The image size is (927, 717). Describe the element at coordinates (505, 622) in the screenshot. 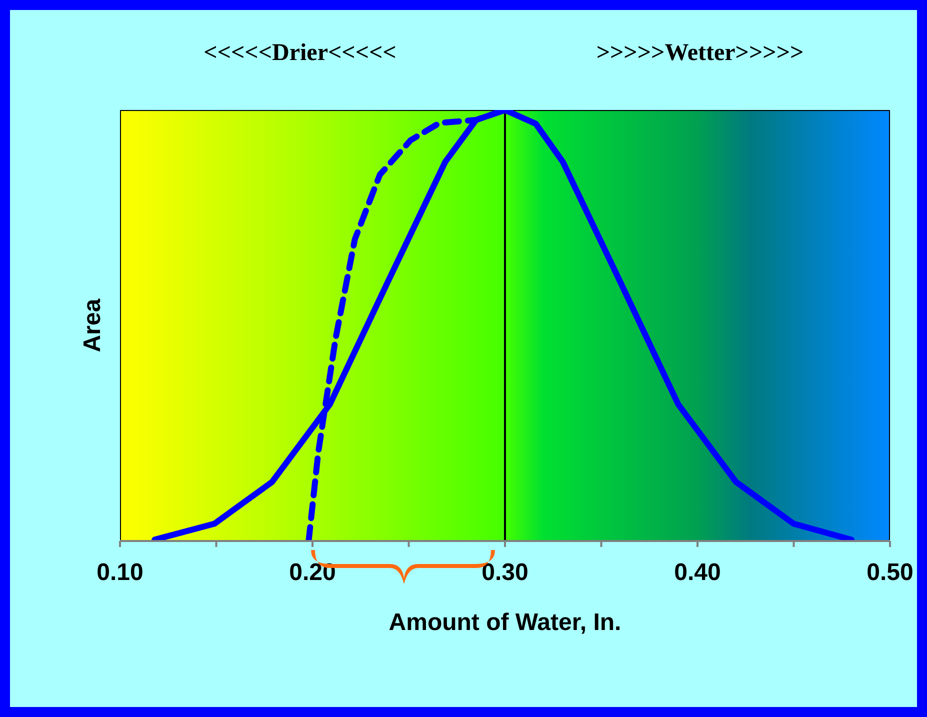

I see `x-axis-title: Amount of Water, In.` at that location.